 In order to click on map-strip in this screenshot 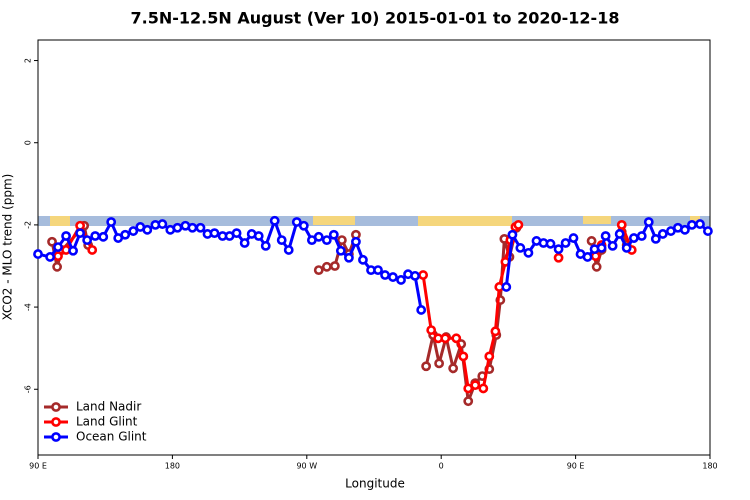, I will do `click(374, 221)`.